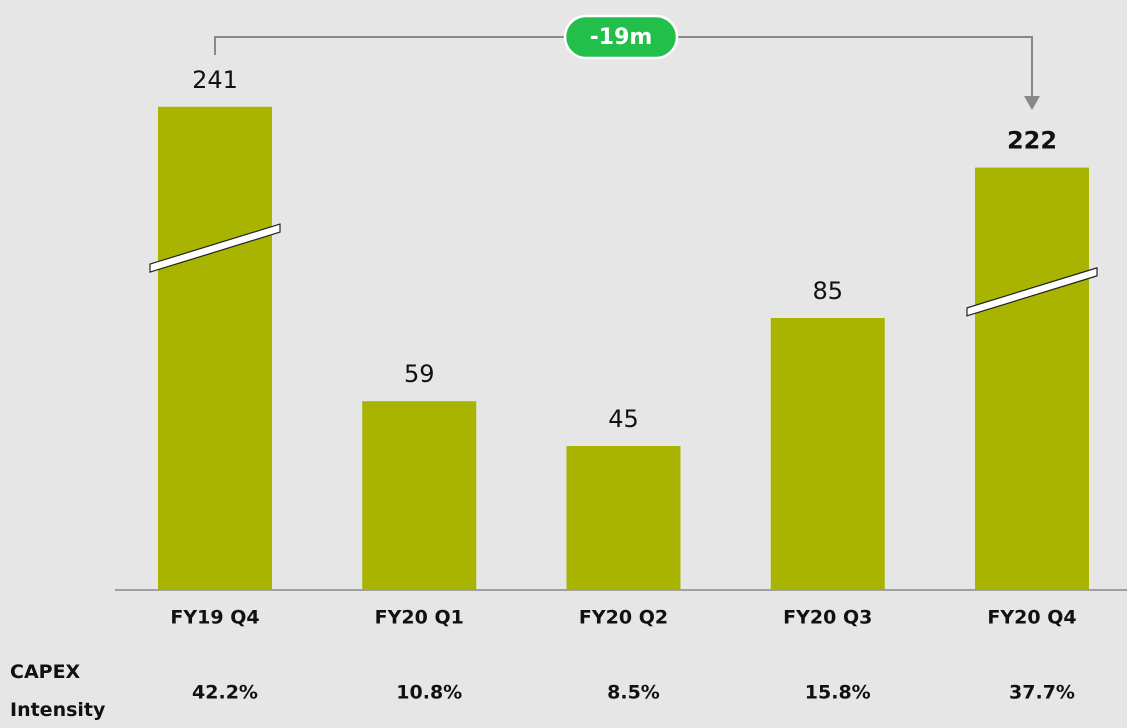 The width and height of the screenshot is (1127, 728). What do you see at coordinates (1032, 103) in the screenshot?
I see `arrow-head` at bounding box center [1032, 103].